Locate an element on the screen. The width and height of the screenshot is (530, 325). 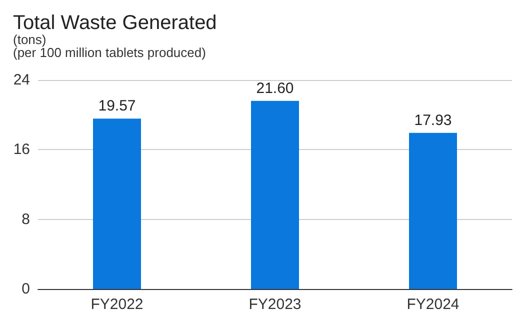
x-tick-label: FY2022 is located at coordinates (117, 304).